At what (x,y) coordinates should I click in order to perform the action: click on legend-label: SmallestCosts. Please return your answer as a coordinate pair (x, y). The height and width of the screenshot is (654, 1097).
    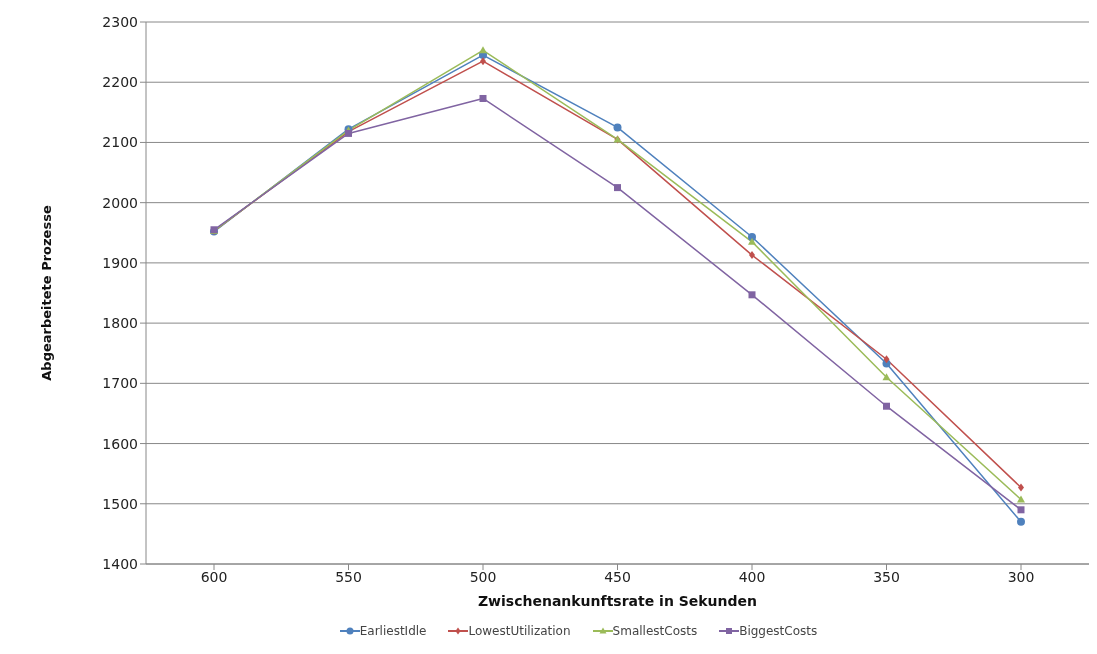
    Looking at the image, I should click on (654, 631).